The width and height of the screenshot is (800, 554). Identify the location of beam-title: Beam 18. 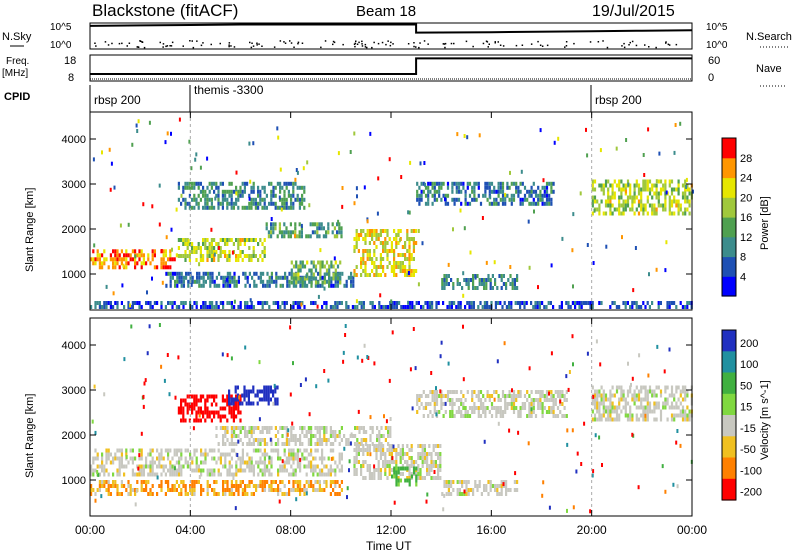
(386, 11).